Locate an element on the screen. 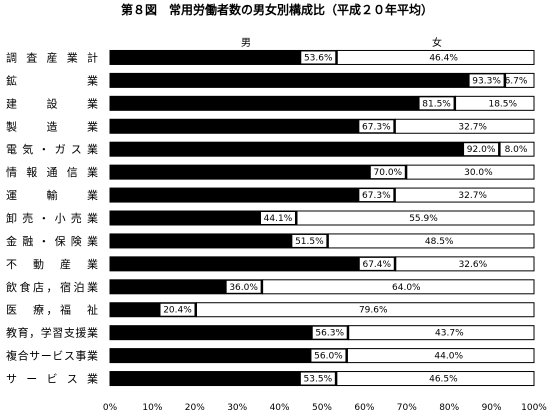  x-tick-label: 60% is located at coordinates (364, 408).